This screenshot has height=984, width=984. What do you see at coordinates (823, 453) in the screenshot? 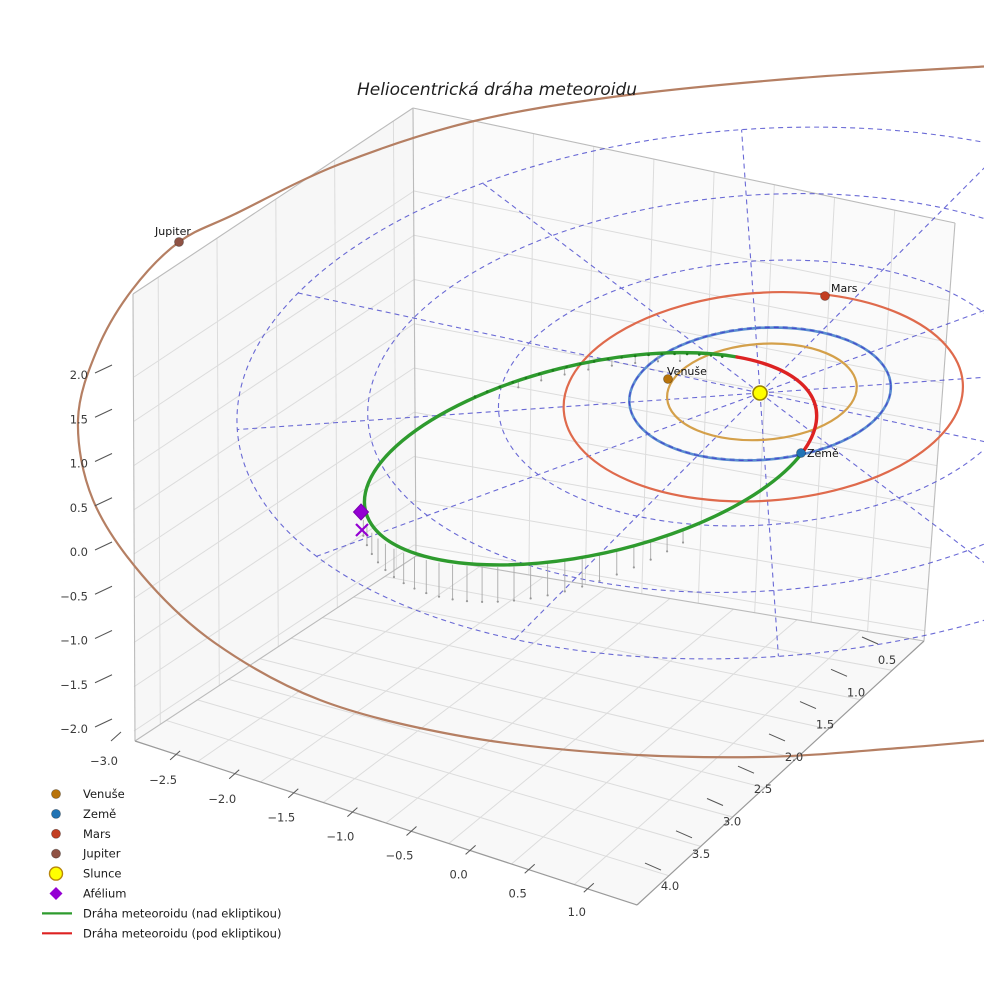
I see `planet-label: Země` at bounding box center [823, 453].